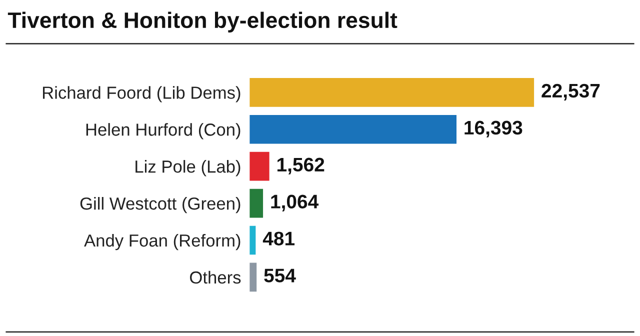 Image resolution: width=640 pixels, height=336 pixels. What do you see at coordinates (163, 131) in the screenshot?
I see `y-tick-label: Helen Hurford (Con)` at bounding box center [163, 131].